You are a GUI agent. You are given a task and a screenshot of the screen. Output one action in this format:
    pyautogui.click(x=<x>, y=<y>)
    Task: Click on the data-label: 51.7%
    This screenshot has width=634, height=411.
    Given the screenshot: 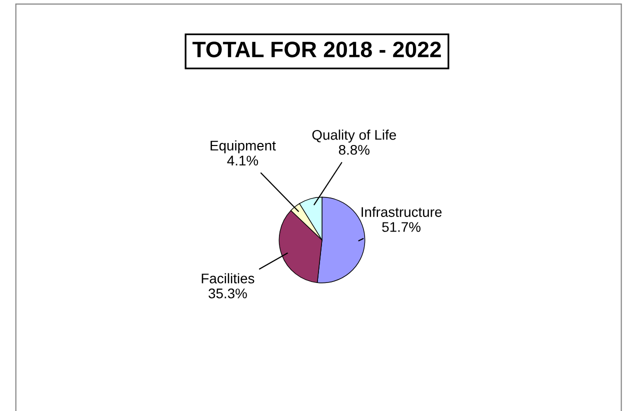 What is the action you would take?
    pyautogui.click(x=401, y=227)
    